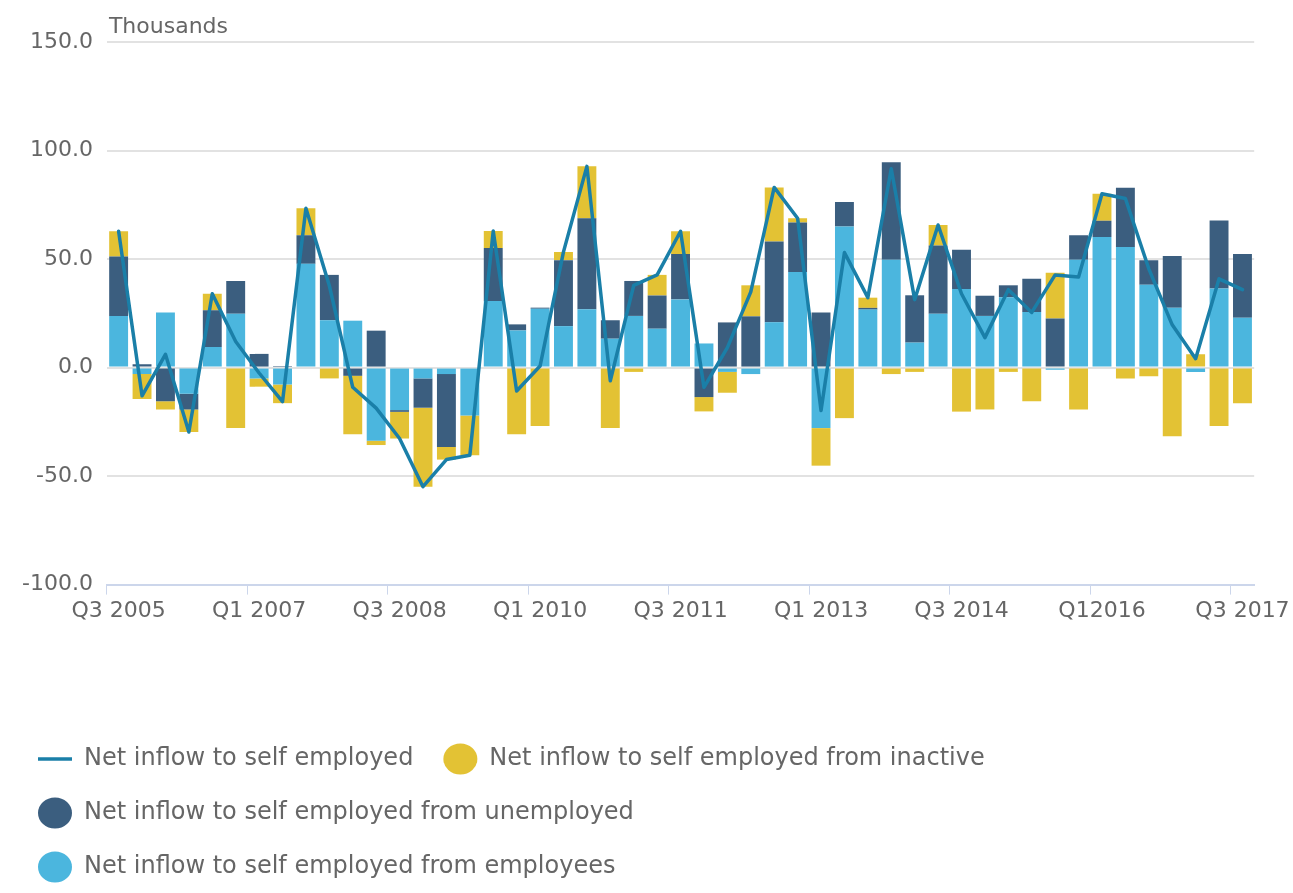  What do you see at coordinates (680, 609) in the screenshot?
I see `x-tick-label: Q3 2011` at bounding box center [680, 609].